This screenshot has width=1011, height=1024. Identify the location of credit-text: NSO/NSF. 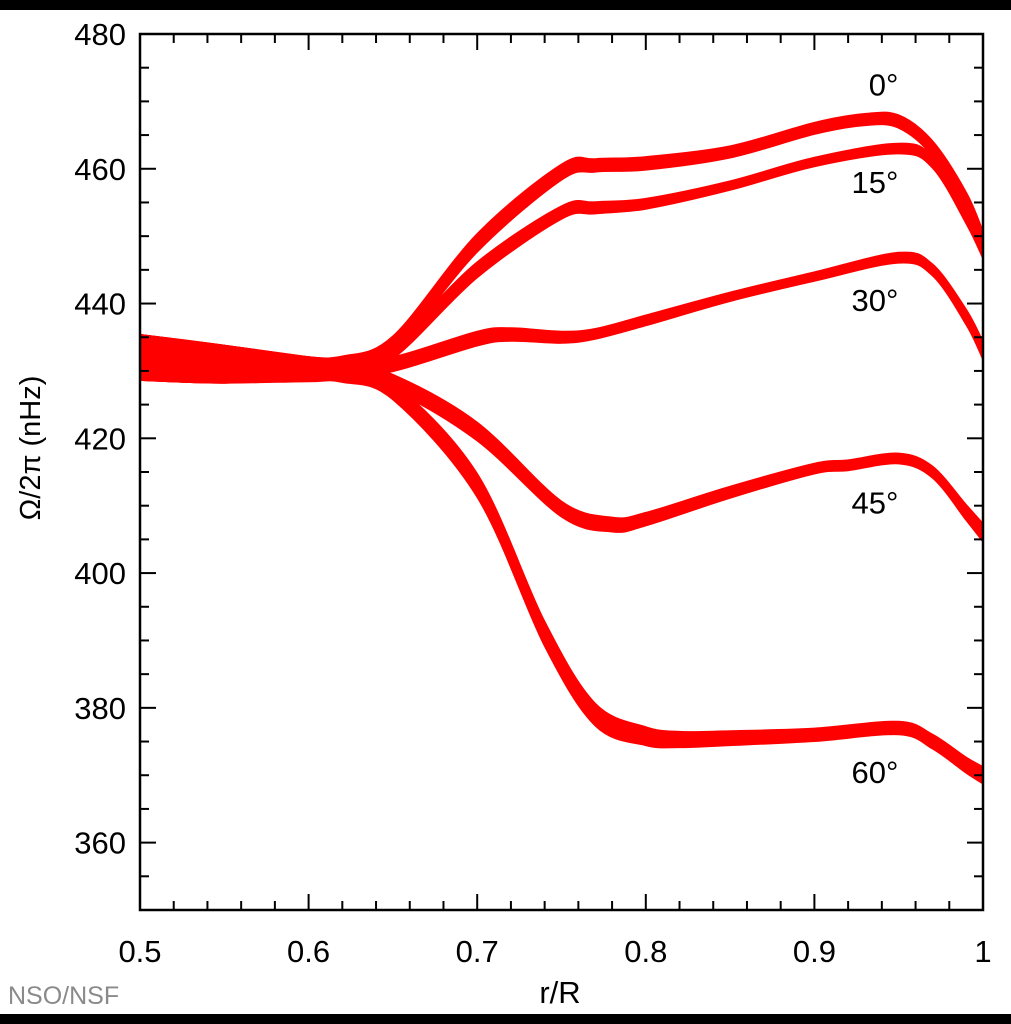
(64, 996).